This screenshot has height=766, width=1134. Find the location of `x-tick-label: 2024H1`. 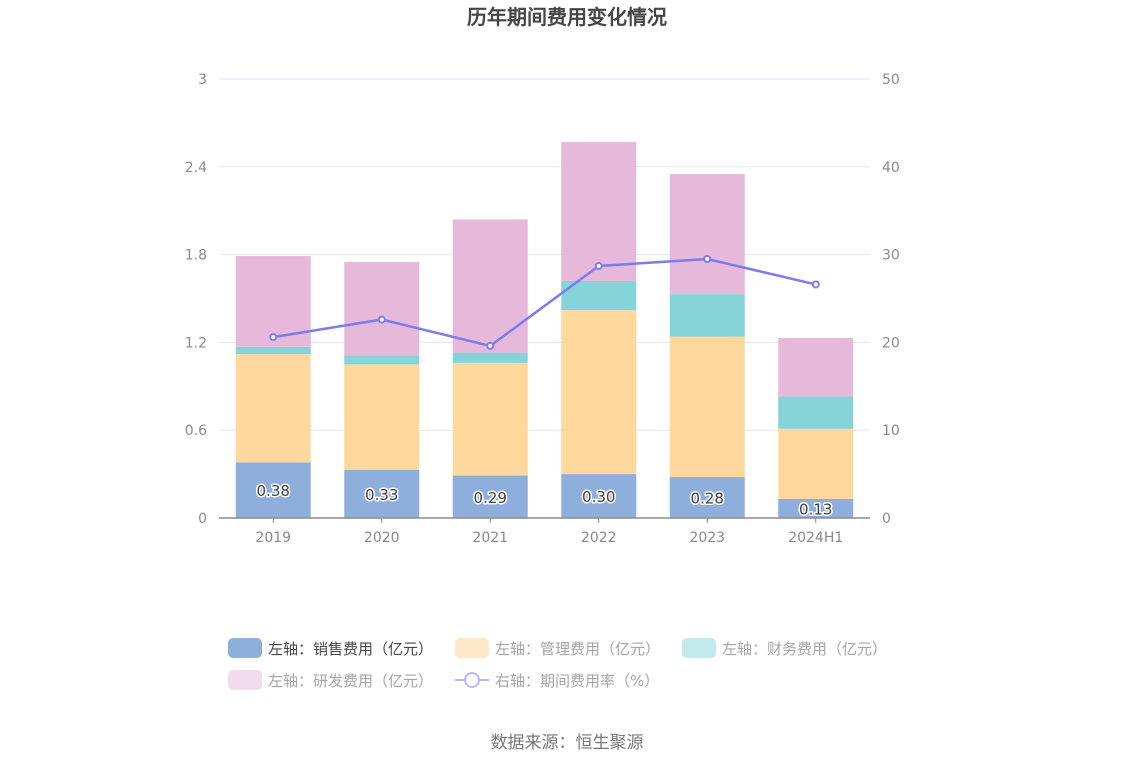

x-tick-label: 2024H1 is located at coordinates (815, 538).